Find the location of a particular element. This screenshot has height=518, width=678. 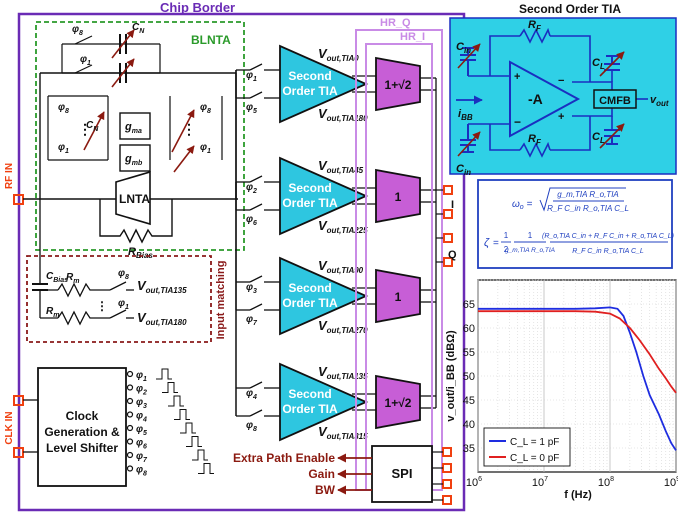

svg-text:(R_o,TIA C_in + R_F C_in + R_o: (R_o,TIA C_in + R_F C_in + R_o,TIA C_L) is located at coordinates (608, 236).